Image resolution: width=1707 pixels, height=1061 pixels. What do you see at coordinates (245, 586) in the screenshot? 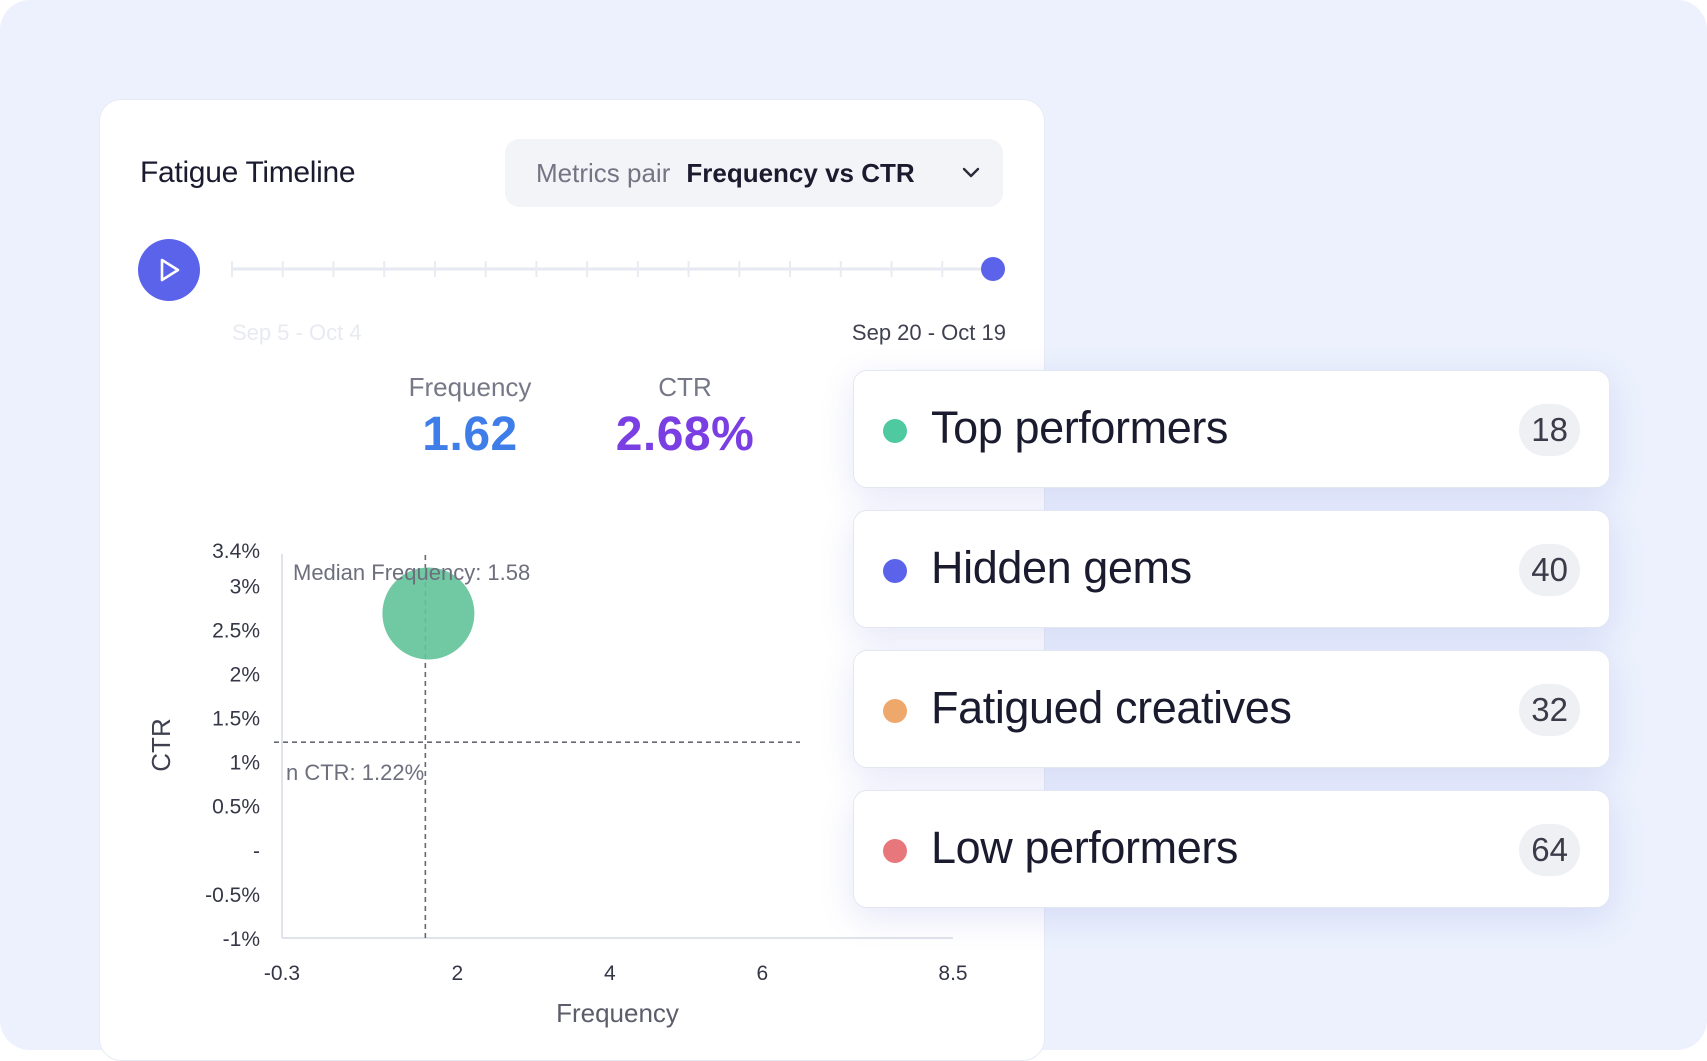
I see `y-tick-label: 3%` at bounding box center [245, 586].